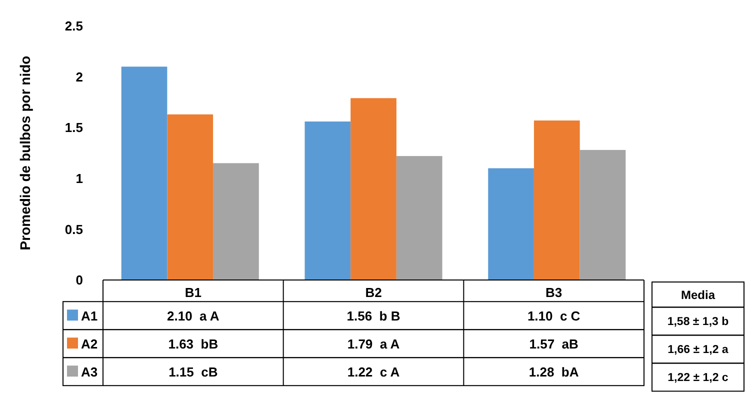 This screenshot has height=400, width=750. Describe the element at coordinates (89, 316) in the screenshot. I see `legend-label: A1` at that location.